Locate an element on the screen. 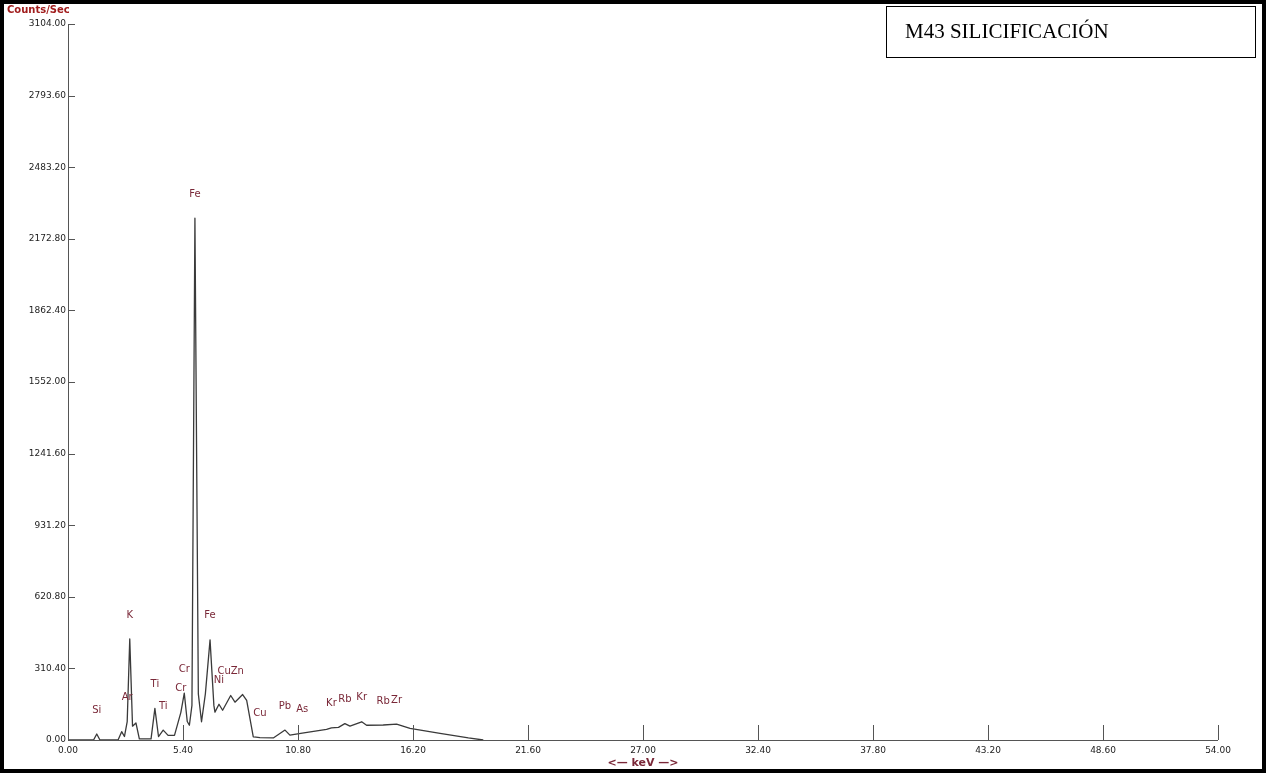  annotation: As is located at coordinates (302, 708).